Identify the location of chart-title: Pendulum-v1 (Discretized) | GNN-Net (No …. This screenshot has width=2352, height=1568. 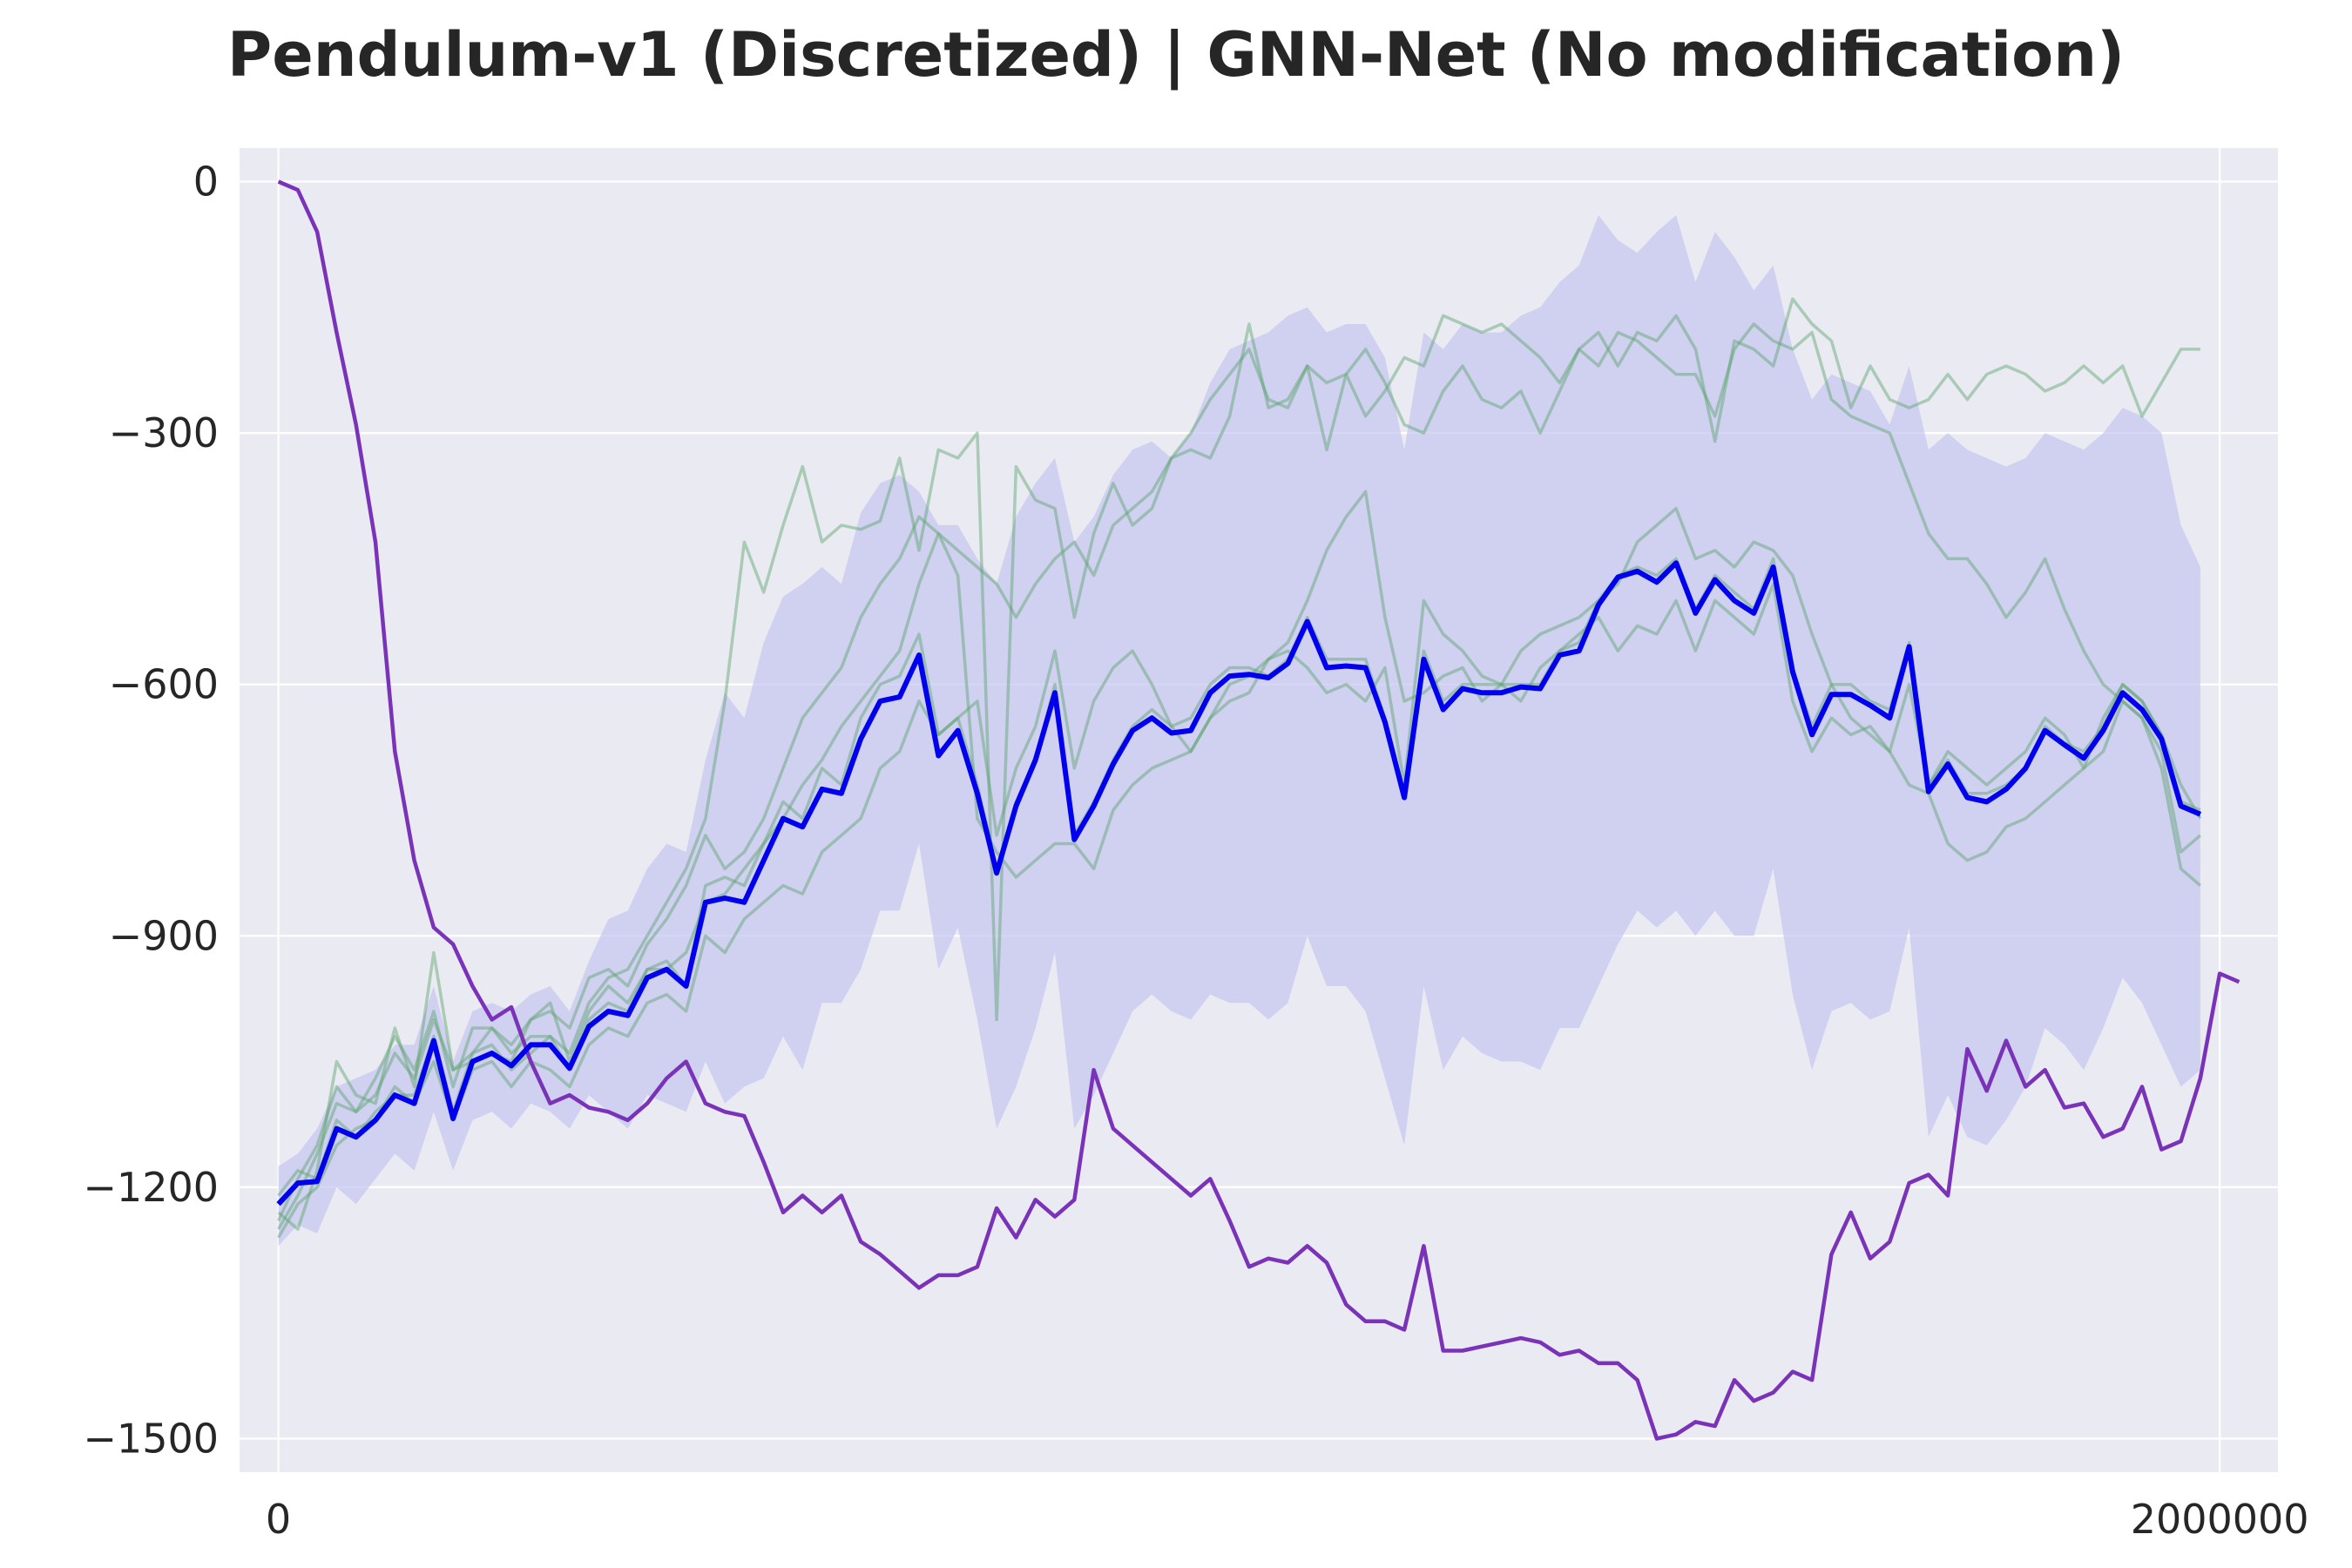
(1176, 55).